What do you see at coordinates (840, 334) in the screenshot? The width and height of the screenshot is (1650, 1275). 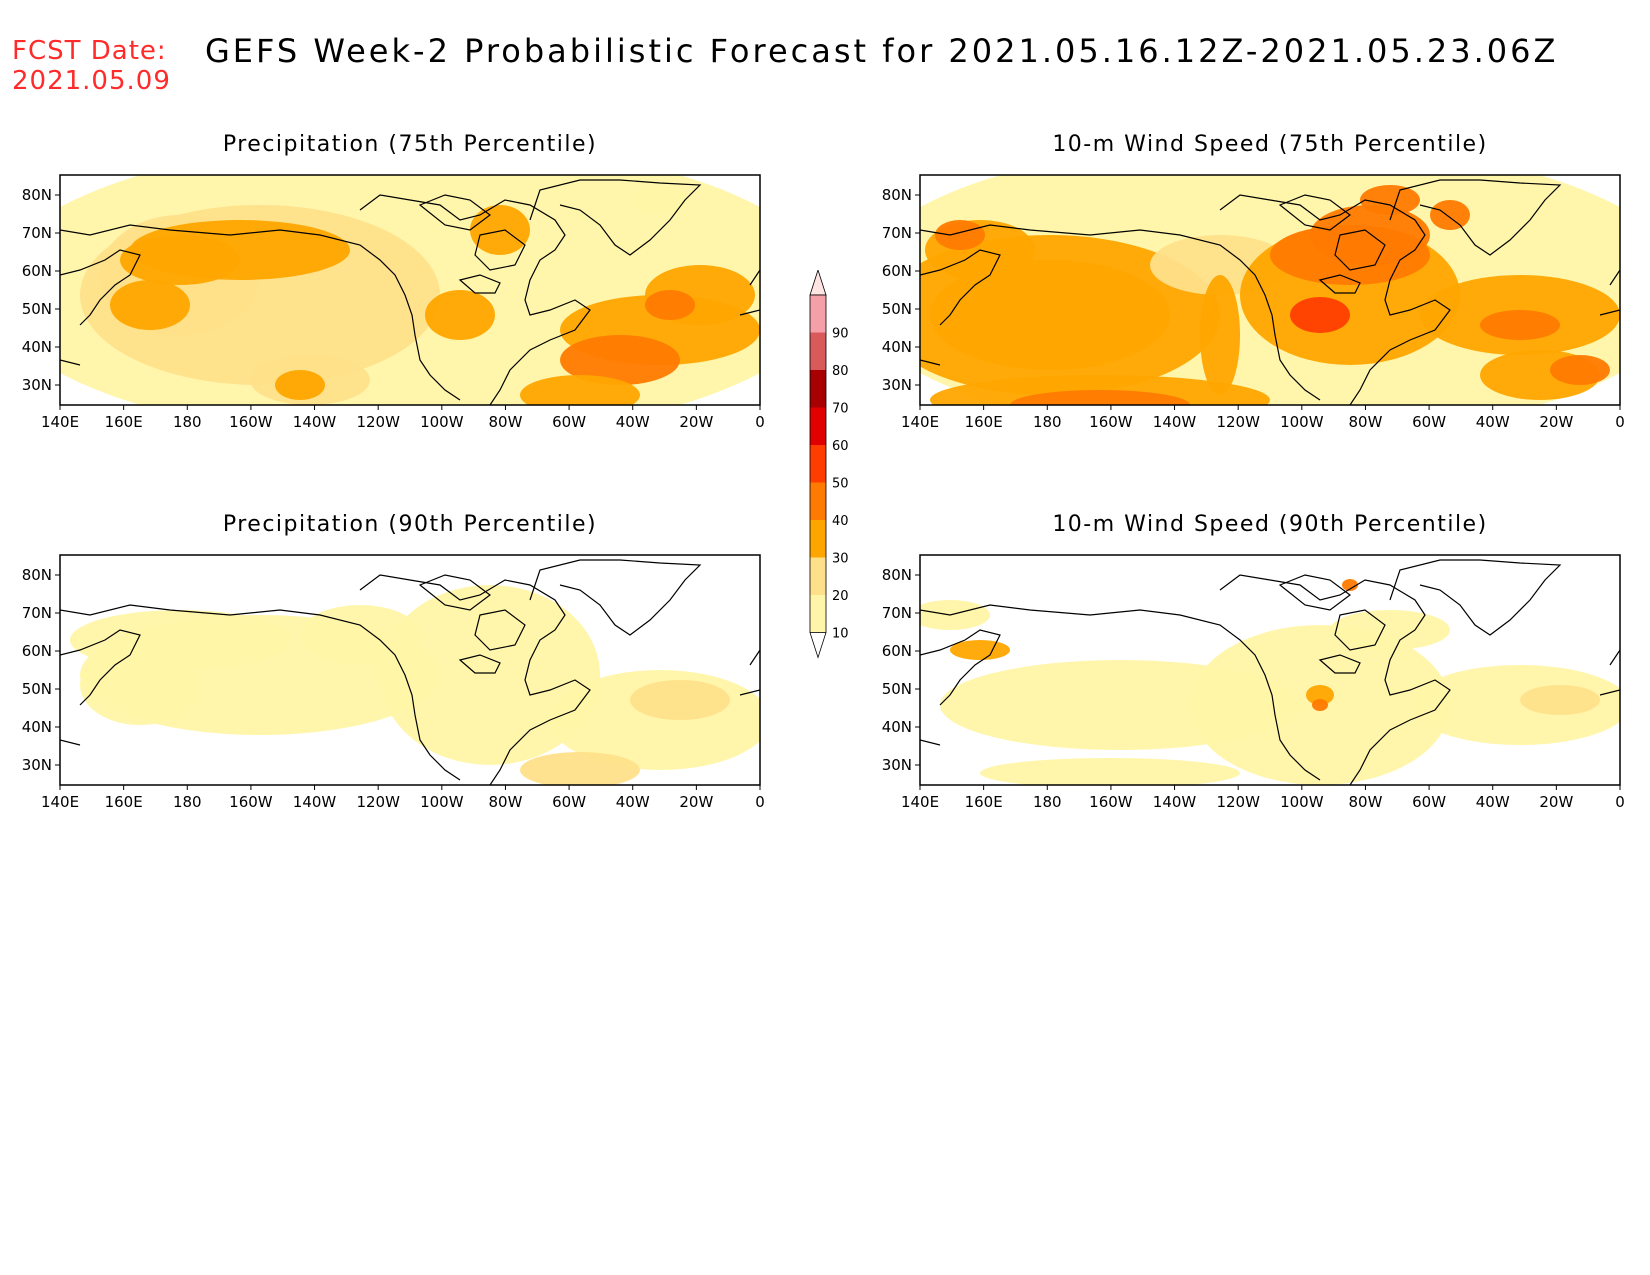 I see `colorbar-label: 90` at bounding box center [840, 334].